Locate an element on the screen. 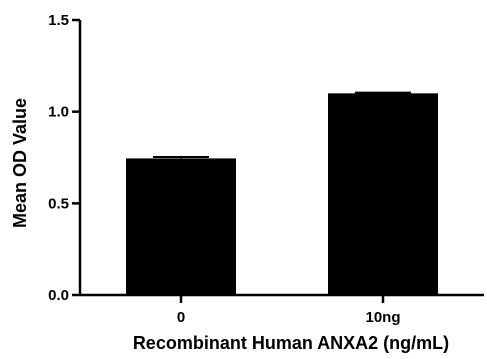  y-tick-label-1: 0.5 is located at coordinates (58, 203).